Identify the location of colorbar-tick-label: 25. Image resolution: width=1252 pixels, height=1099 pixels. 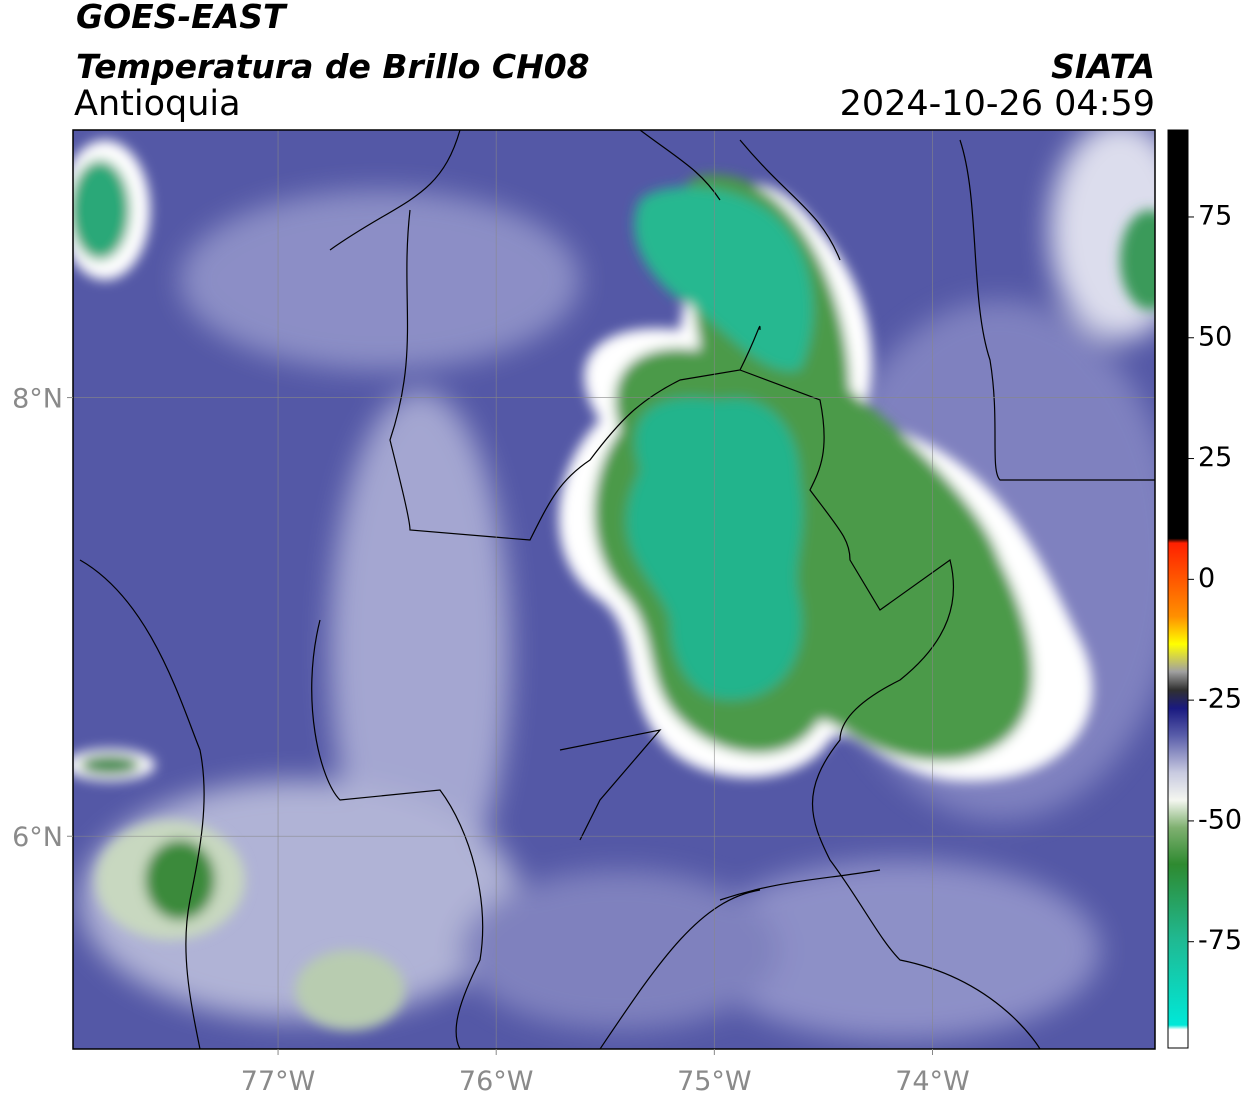
(1215, 457).